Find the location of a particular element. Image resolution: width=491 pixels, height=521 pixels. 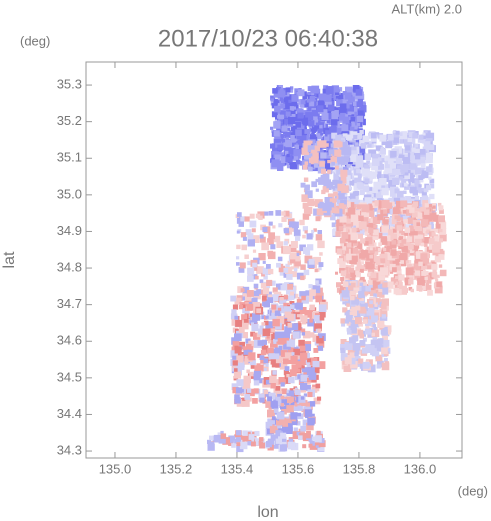

chart-title: 2017/10/23 06:40:38 is located at coordinates (268, 38).